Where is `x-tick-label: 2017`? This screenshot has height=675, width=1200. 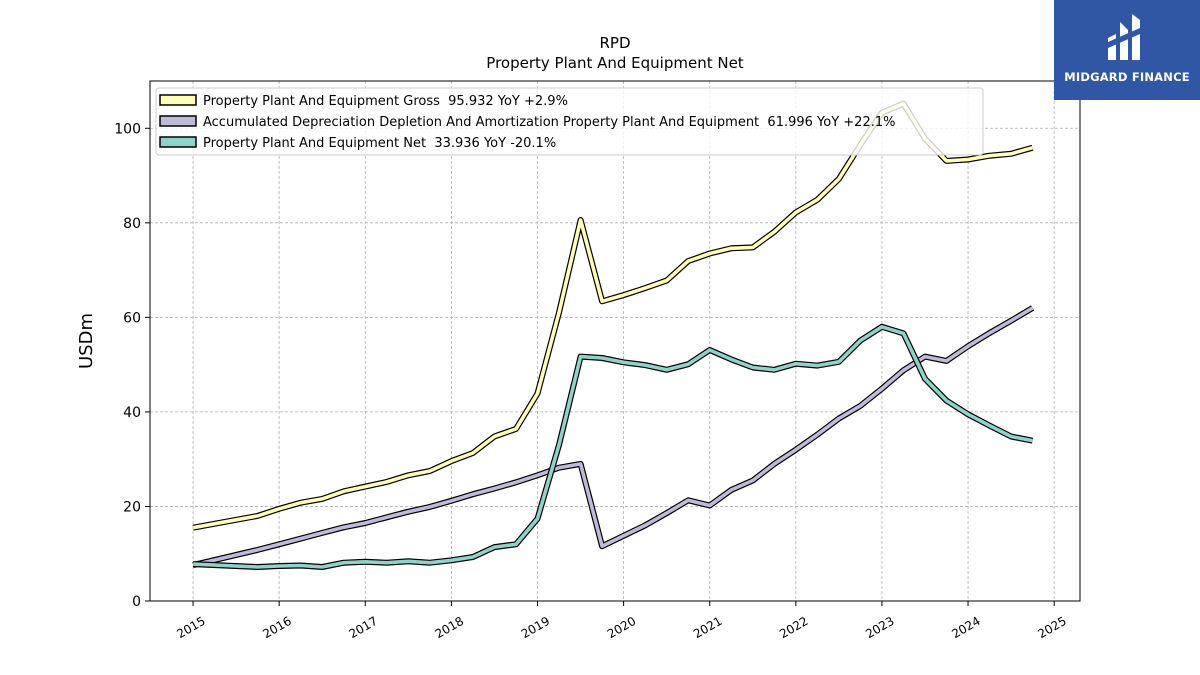 x-tick-label: 2017 is located at coordinates (363, 627).